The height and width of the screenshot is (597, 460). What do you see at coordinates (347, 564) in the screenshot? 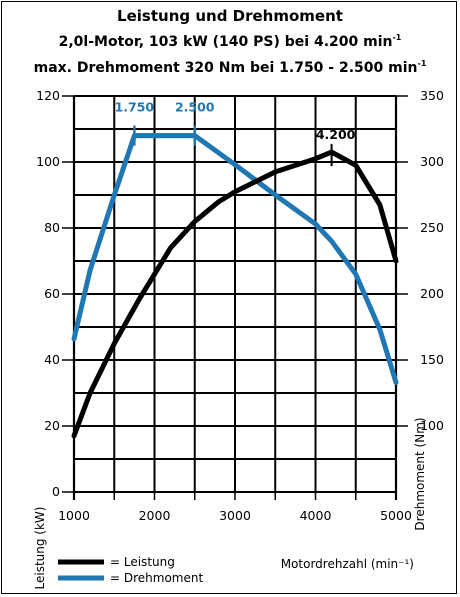
I see `x-axis-title: Motordrehzahl (min⁻¹)` at bounding box center [347, 564].